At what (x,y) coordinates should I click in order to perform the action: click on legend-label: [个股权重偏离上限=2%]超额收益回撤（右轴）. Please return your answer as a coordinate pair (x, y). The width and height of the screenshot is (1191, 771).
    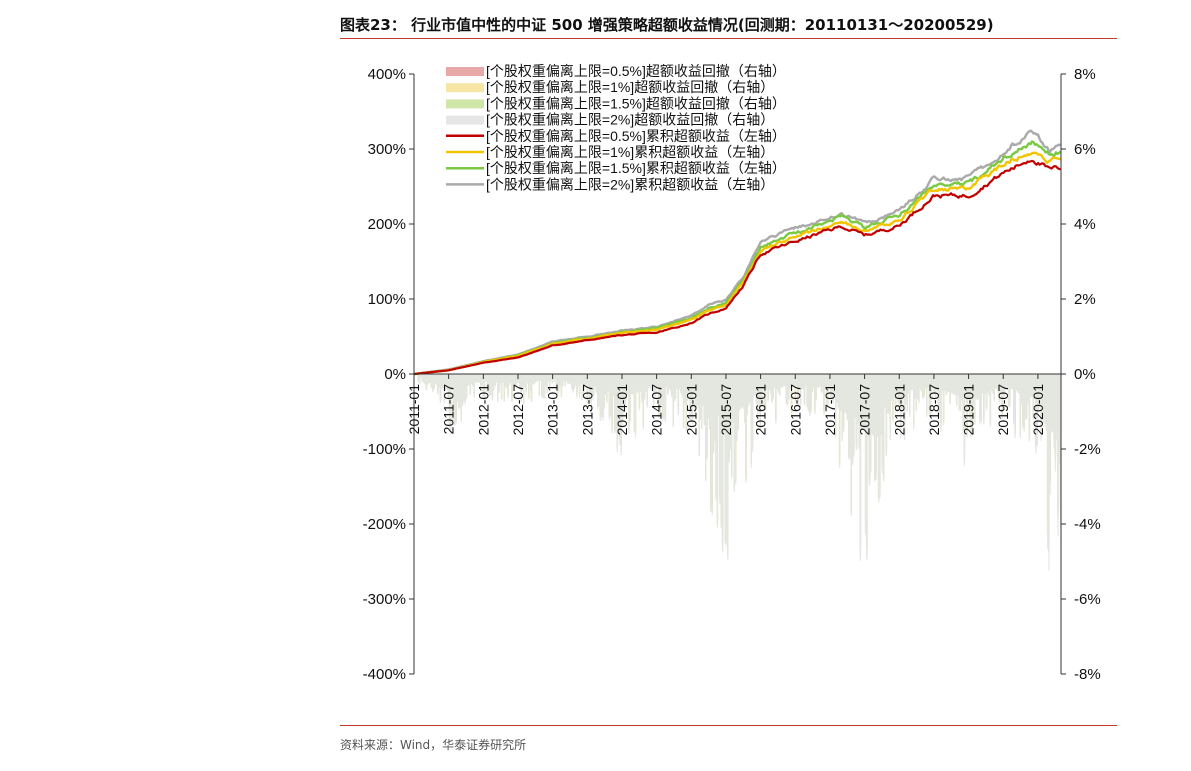
    Looking at the image, I should click on (630, 120).